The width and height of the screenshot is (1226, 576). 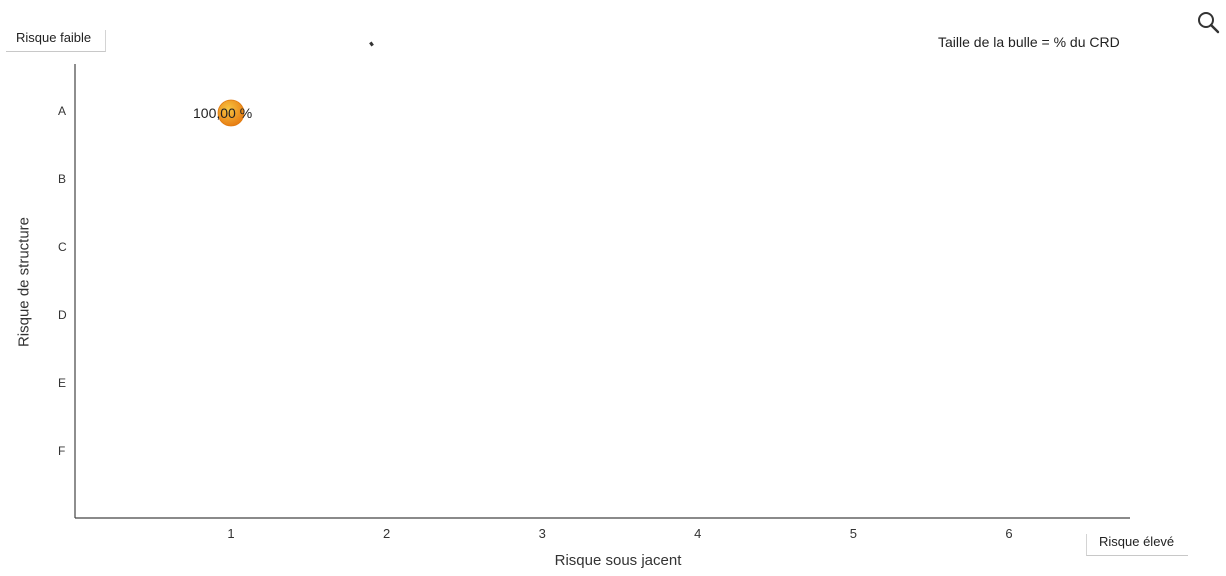 What do you see at coordinates (24, 282) in the screenshot?
I see `y-axis-title: Risque de structure` at bounding box center [24, 282].